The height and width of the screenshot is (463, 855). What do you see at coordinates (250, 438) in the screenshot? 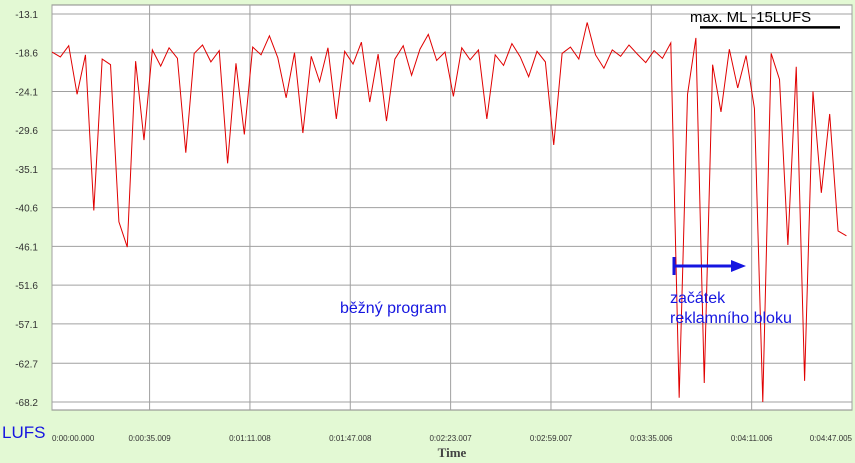
I see `x-tick-label: 0:01:11.008` at bounding box center [250, 438].